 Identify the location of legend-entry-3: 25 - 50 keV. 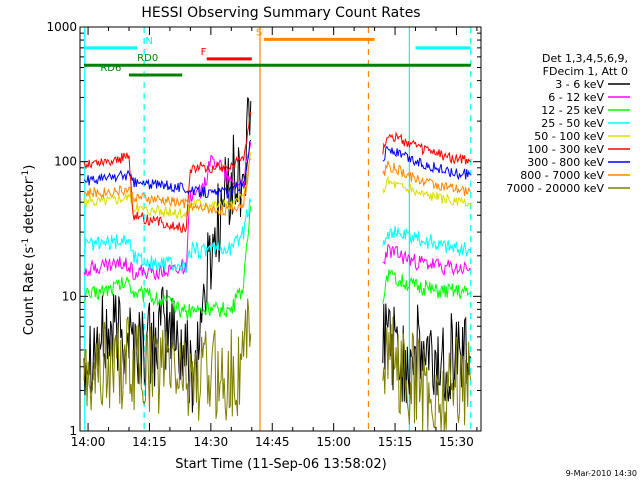
(572, 123).